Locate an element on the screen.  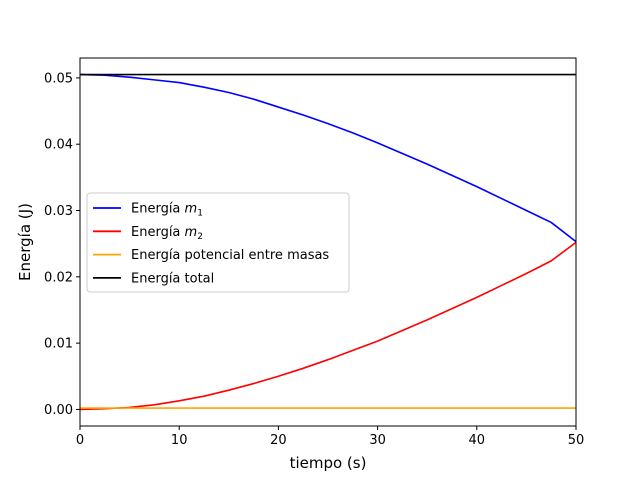
x-tick-label: 40 is located at coordinates (477, 440).